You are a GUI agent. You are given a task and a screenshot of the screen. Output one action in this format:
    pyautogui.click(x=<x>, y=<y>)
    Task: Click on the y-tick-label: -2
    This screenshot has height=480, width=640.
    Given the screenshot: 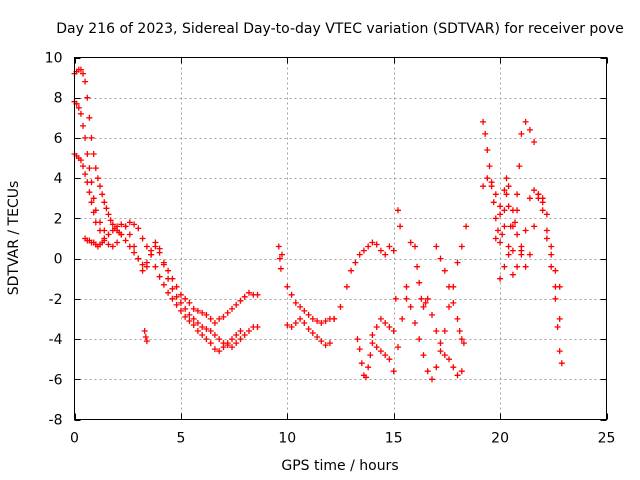 What is the action you would take?
    pyautogui.click(x=56, y=300)
    